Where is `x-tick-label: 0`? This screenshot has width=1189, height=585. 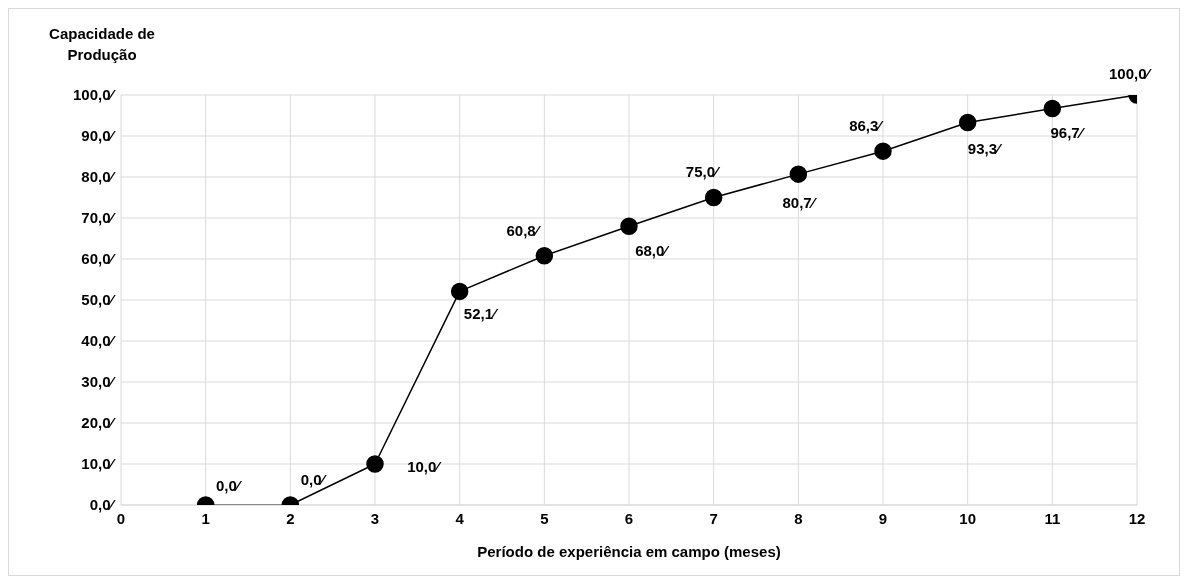
x-tick-label: 0 is located at coordinates (121, 518).